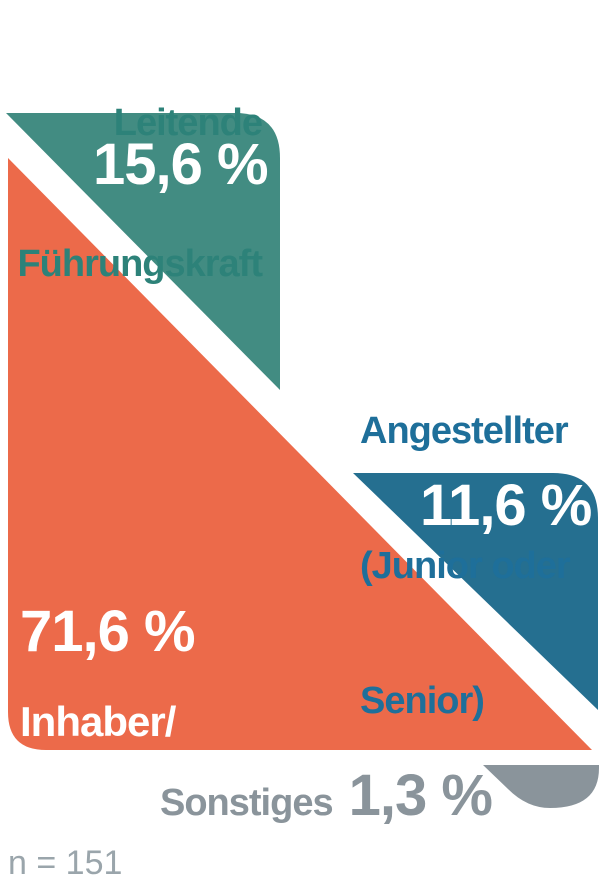 Image resolution: width=602 pixels, height=883 pixels. Describe the element at coordinates (181, 164) in the screenshot. I see `teal-segment-value: 15,6 %` at that location.